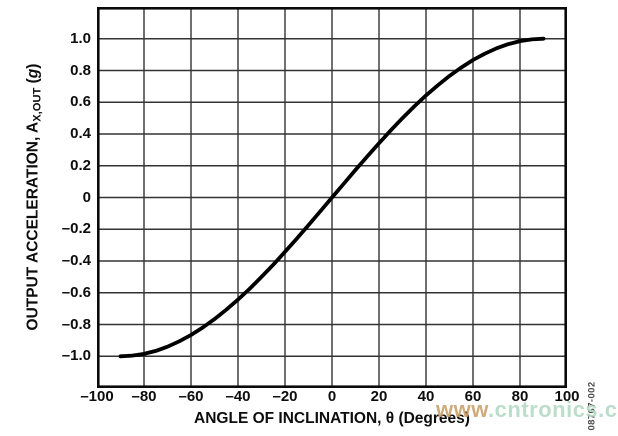 Image resolution: width=618 pixels, height=436 pixels. Describe the element at coordinates (238, 396) in the screenshot. I see `x-tick-label: –40` at that location.